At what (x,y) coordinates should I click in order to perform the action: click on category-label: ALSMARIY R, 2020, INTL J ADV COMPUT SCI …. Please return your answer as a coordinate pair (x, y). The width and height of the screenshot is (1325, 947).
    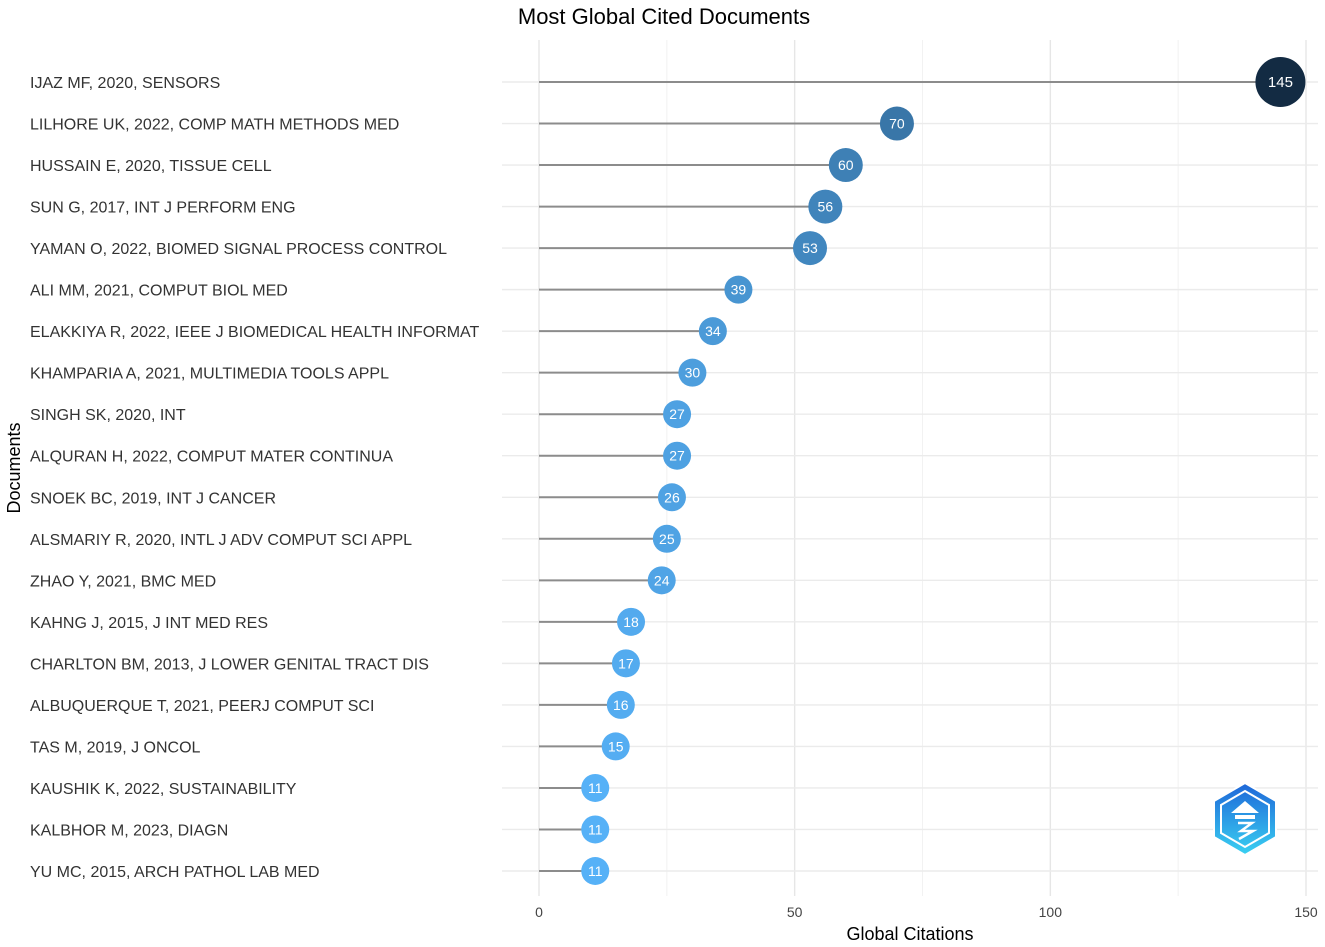
    Looking at the image, I should click on (221, 540).